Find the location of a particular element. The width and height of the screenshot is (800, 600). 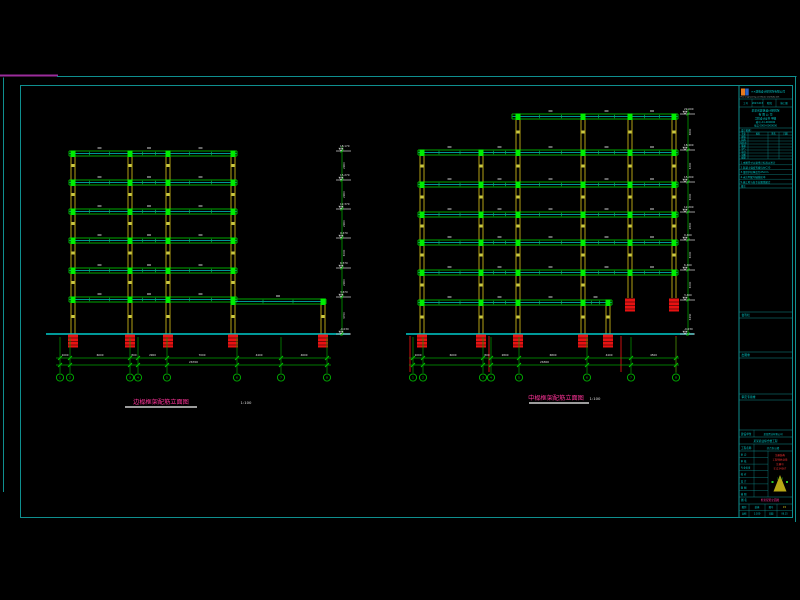

title-block-text: 图别 is located at coordinates (744, 507).